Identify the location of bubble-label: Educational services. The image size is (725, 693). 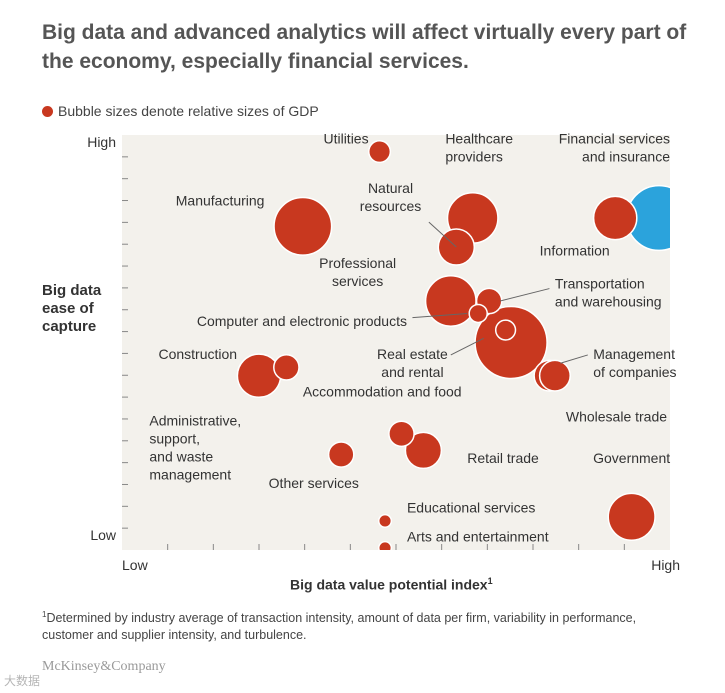
(471, 508).